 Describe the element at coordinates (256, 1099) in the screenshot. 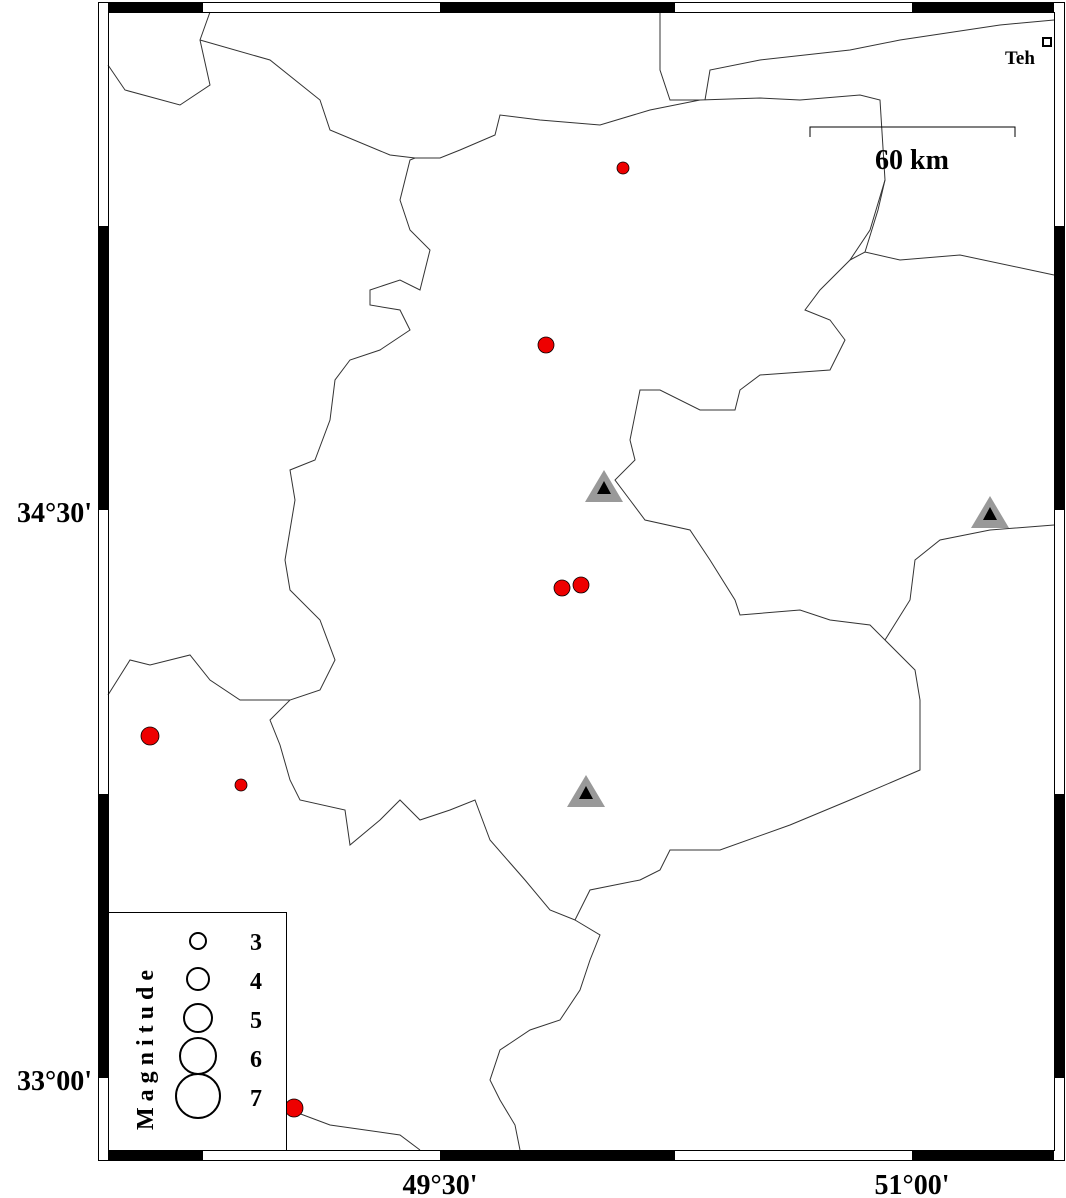

I see `legend-label: 7` at that location.